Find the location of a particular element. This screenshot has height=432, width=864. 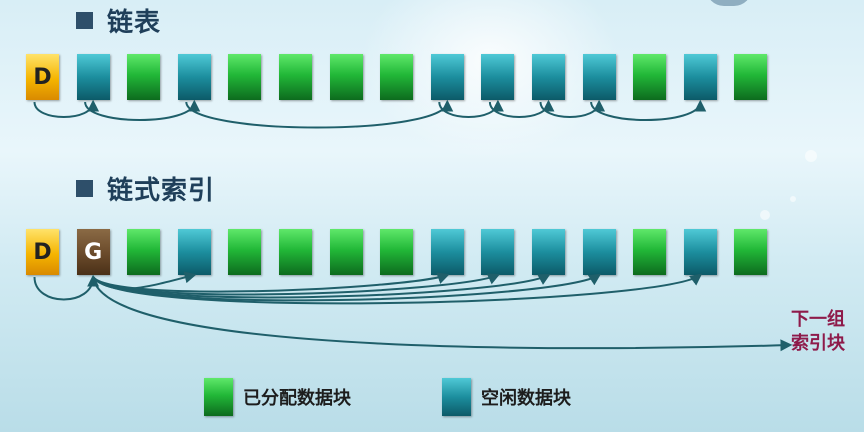

section-heading-linked: 链表 is located at coordinates (118, 20).